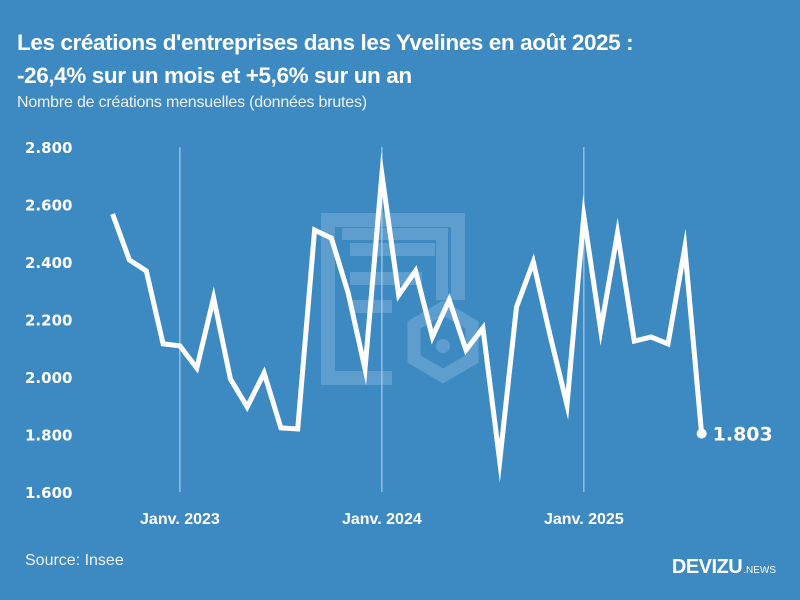  I want to click on devizu-logo: DEVIZU .NEWS, so click(724, 567).